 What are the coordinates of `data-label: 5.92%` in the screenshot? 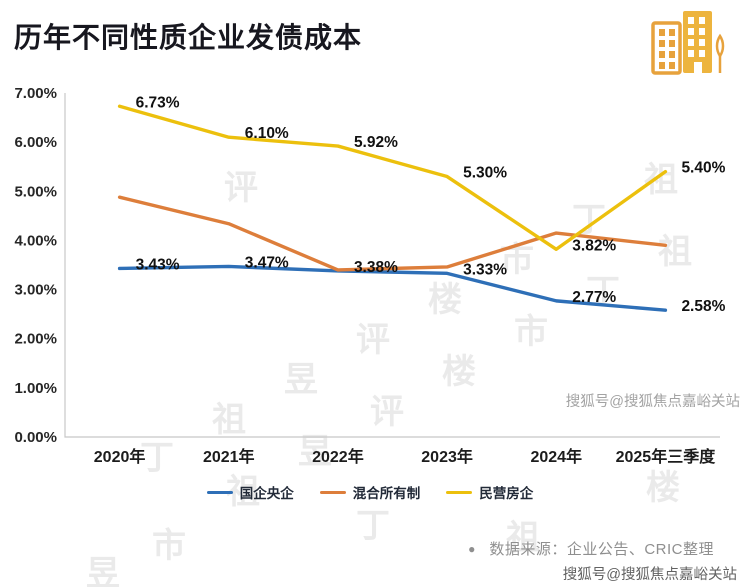 It's located at (376, 142).